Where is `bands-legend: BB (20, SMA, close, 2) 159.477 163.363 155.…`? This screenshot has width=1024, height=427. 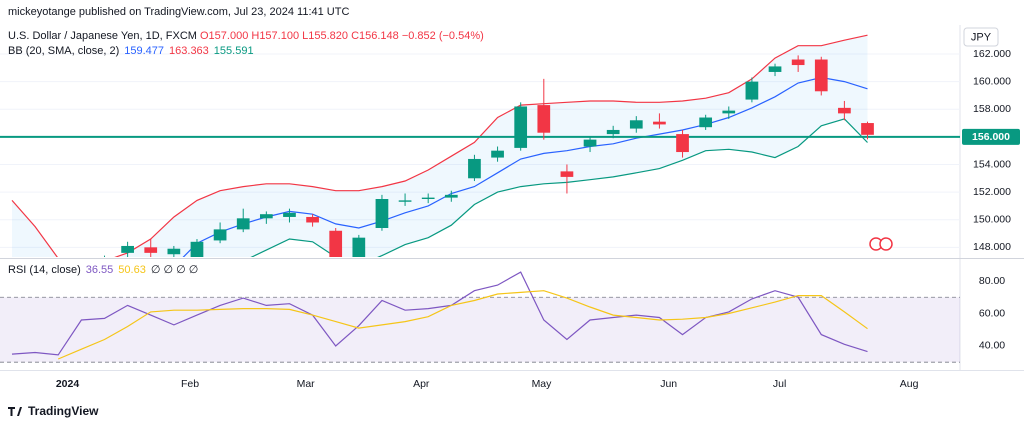 bands-legend: BB (20, SMA, close, 2) 159.477 163.363 155.… is located at coordinates (131, 51).